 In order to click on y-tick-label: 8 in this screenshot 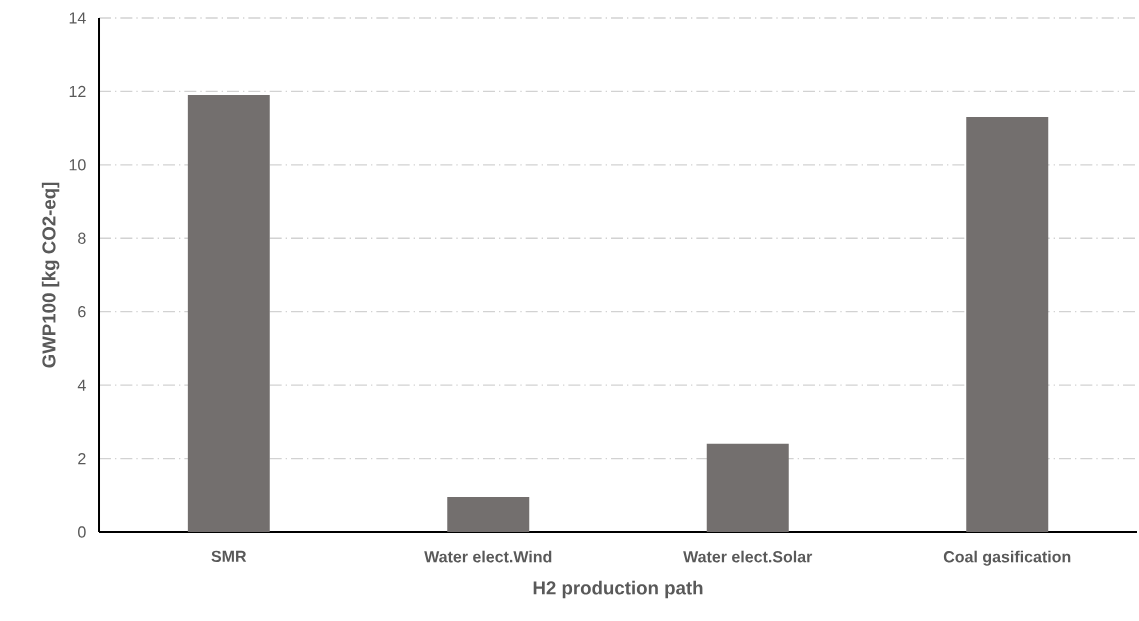, I will do `click(82, 238)`.